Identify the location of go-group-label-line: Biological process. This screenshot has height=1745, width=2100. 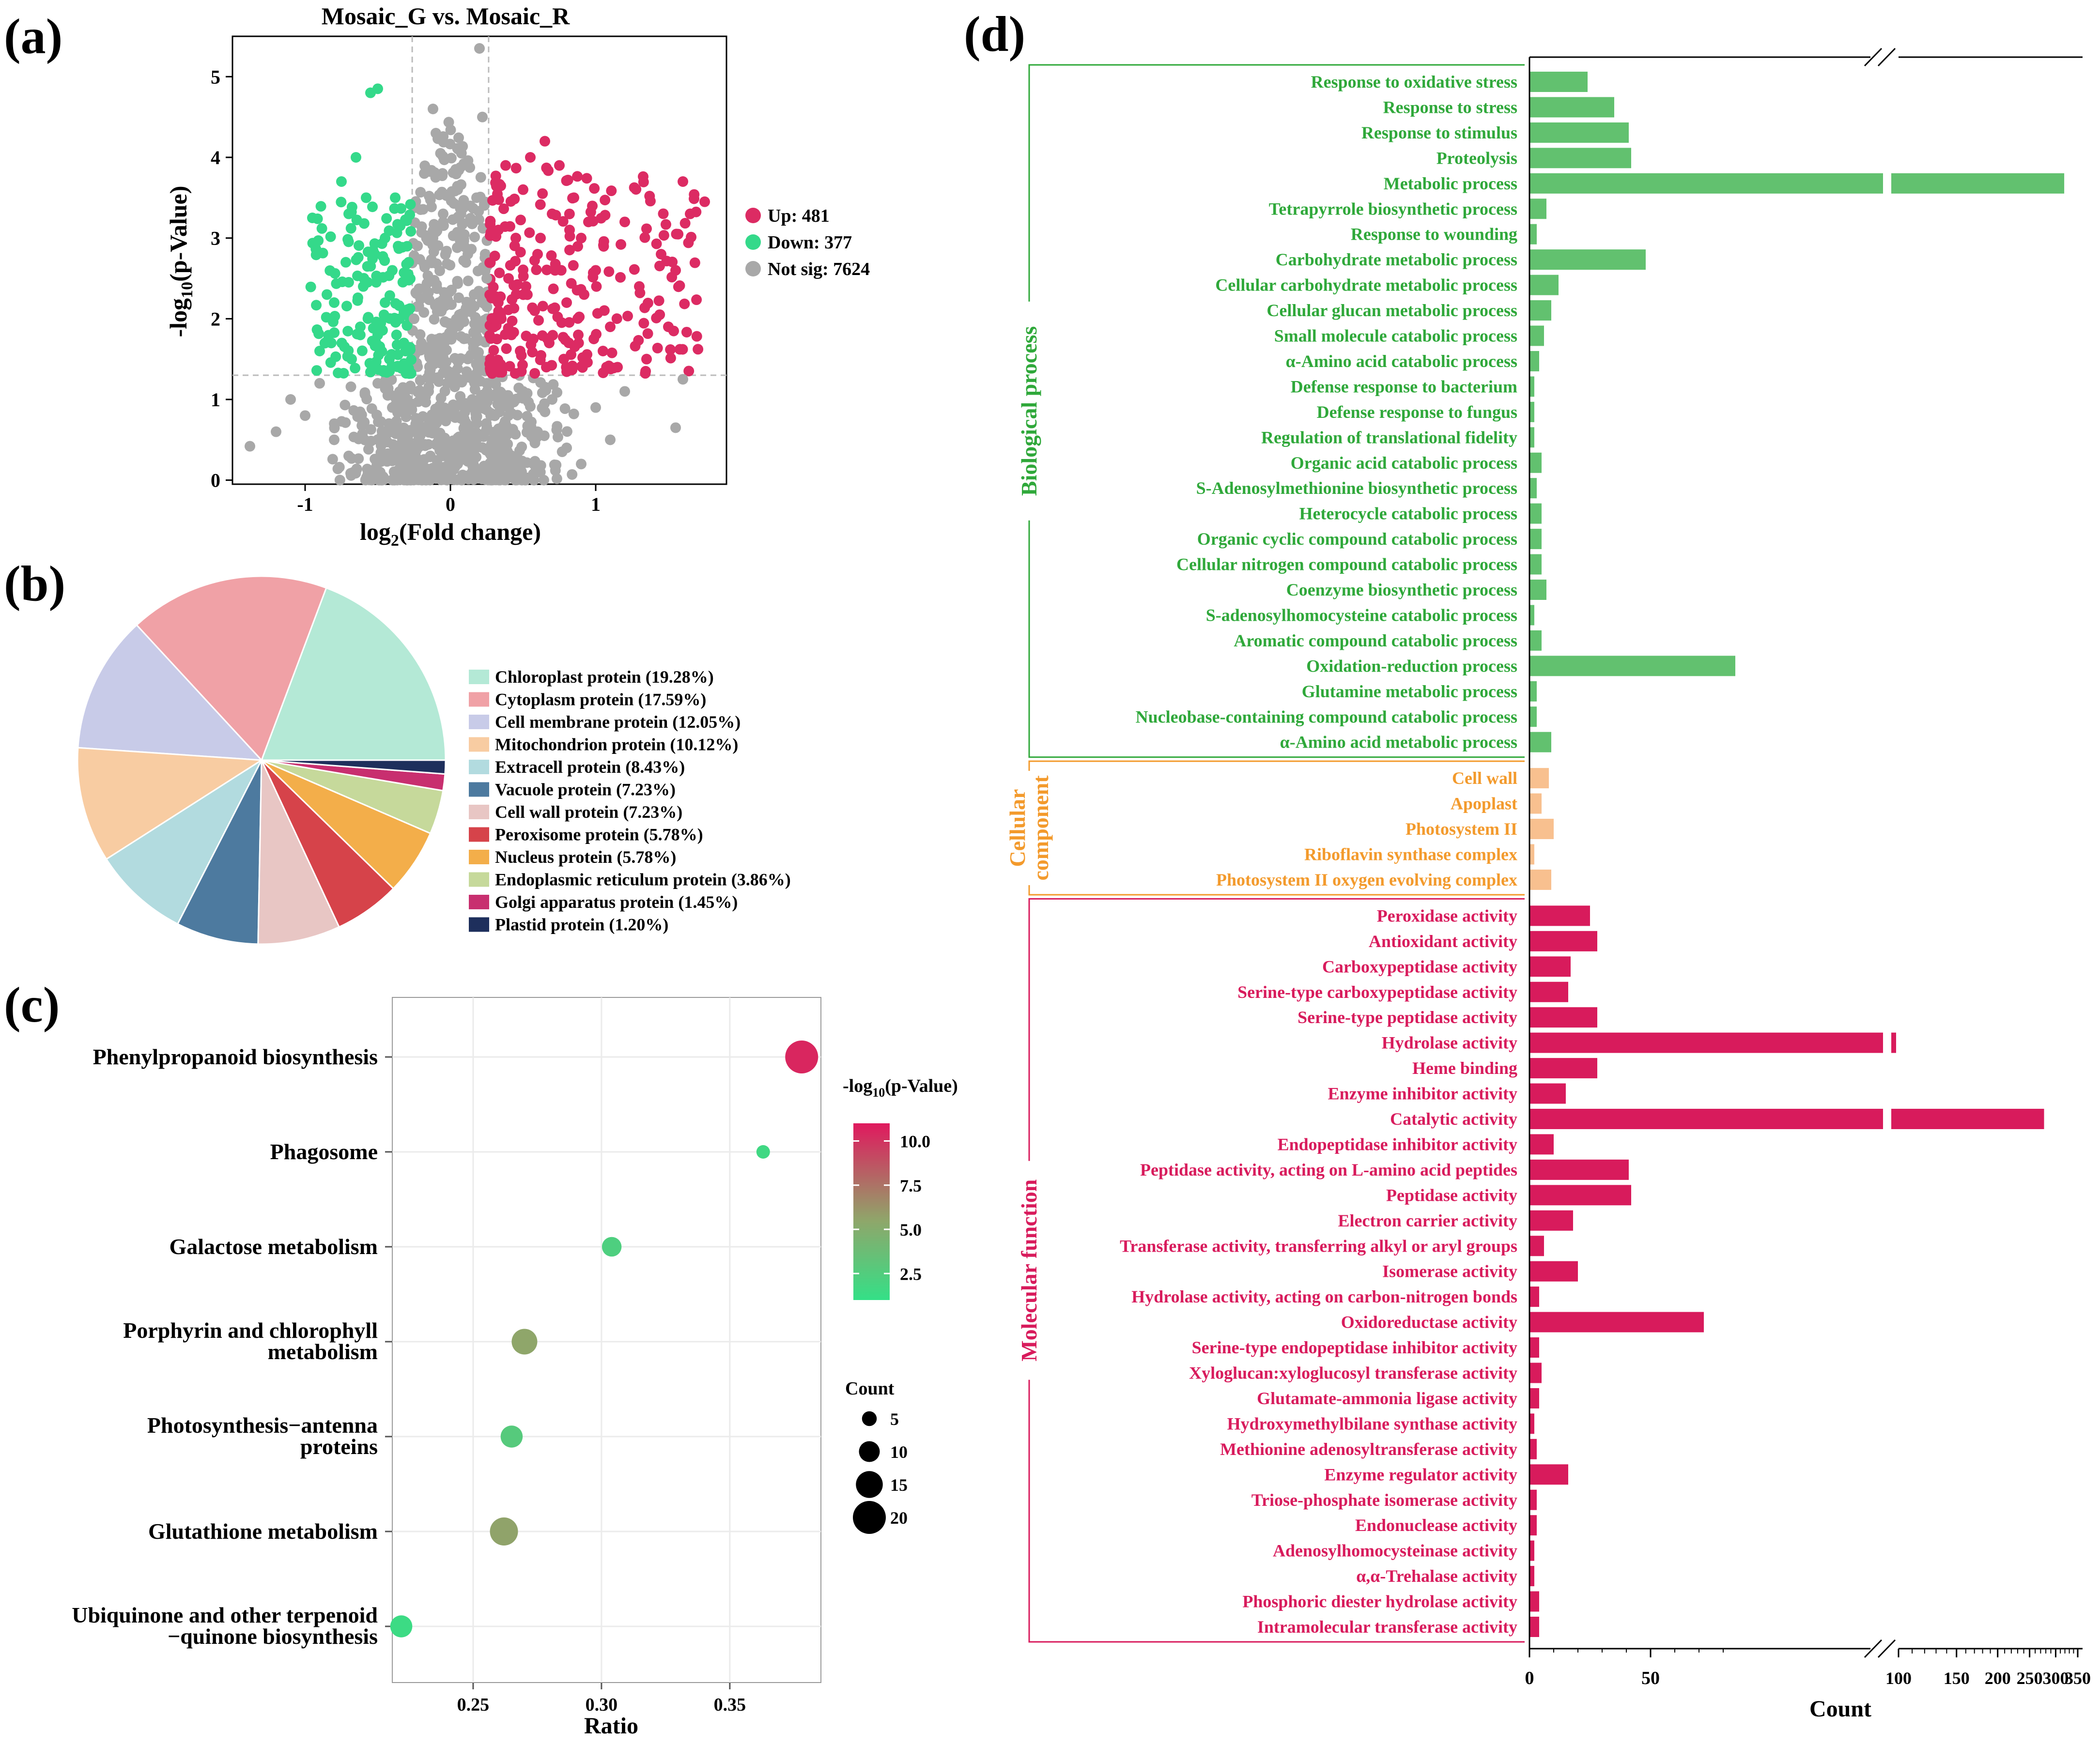
(1029, 411).